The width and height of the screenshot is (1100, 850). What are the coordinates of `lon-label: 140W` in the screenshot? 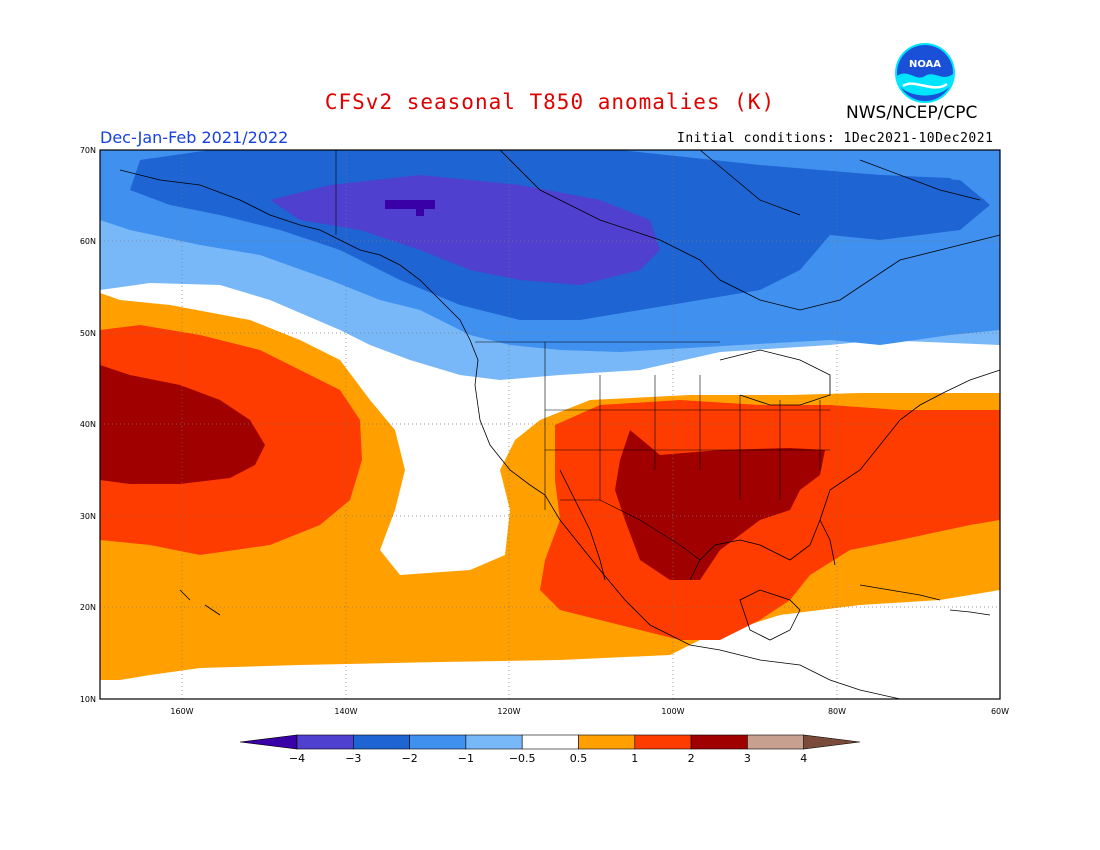 It's located at (345, 711).